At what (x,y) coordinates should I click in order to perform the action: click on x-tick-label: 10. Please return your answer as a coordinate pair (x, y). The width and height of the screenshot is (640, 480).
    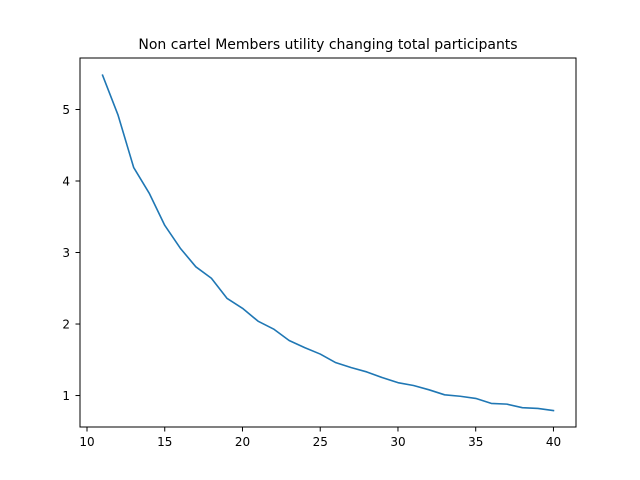
    Looking at the image, I should click on (86, 442).